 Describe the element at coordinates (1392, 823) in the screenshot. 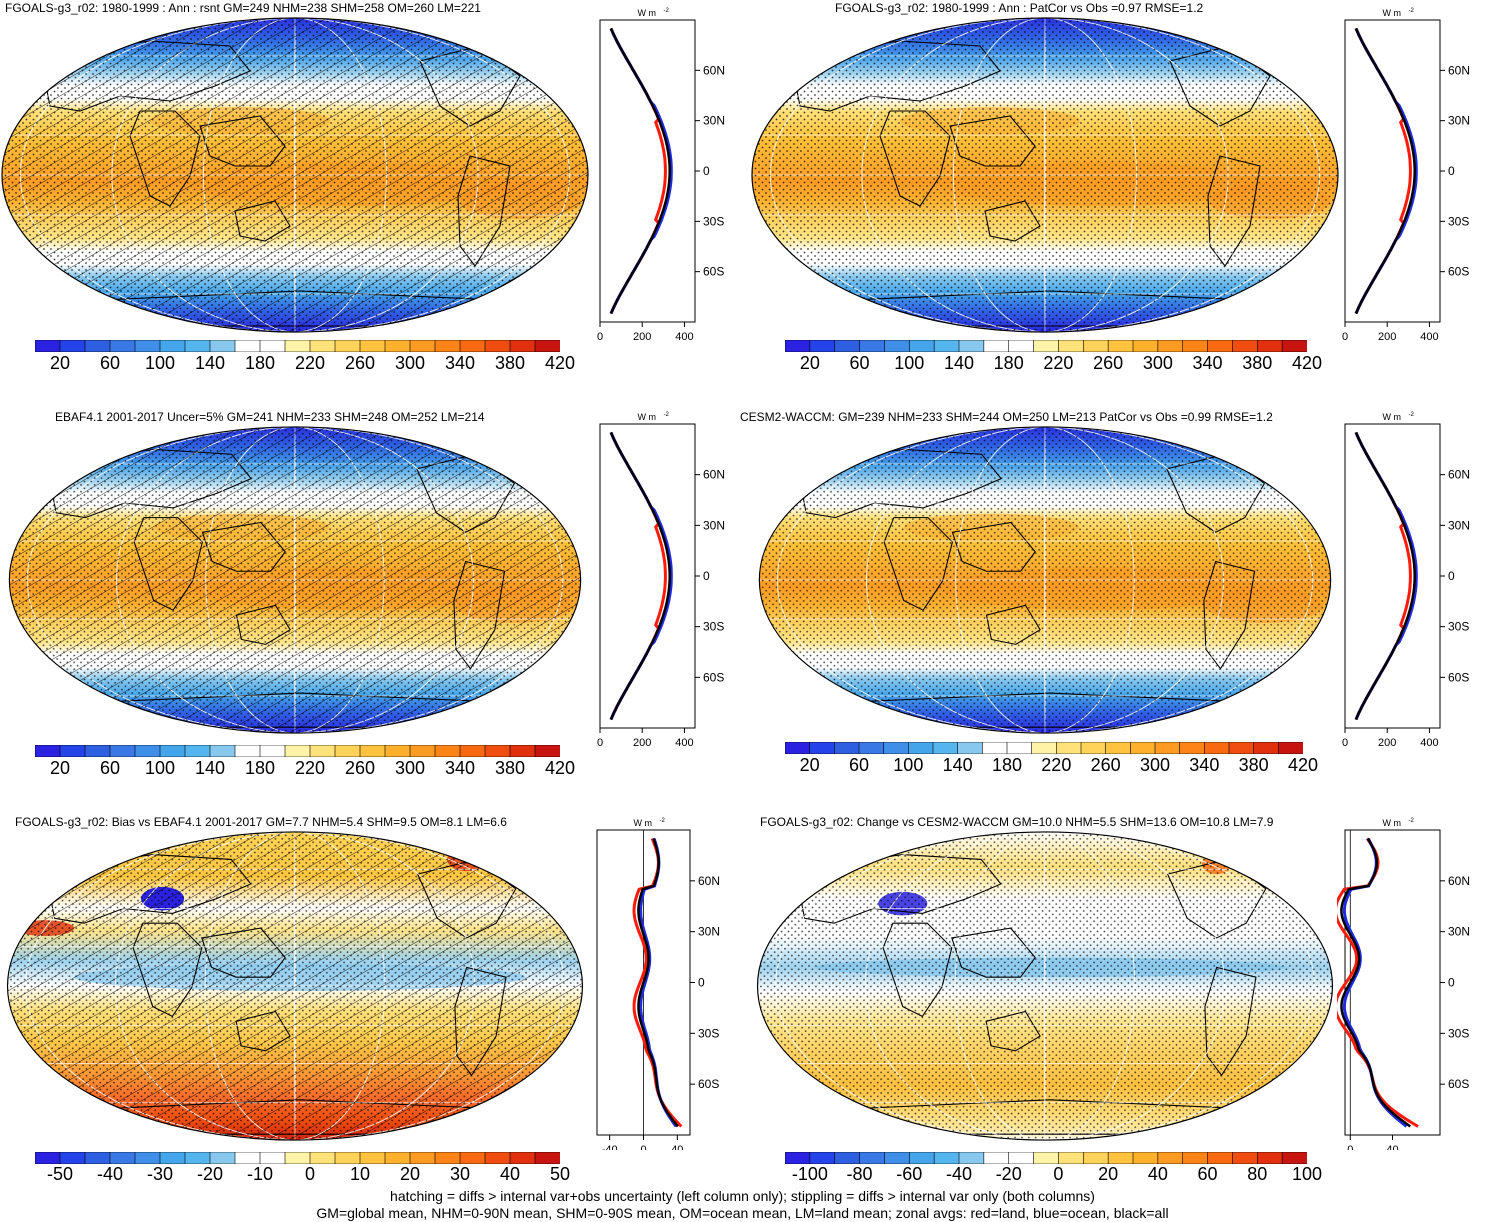

I see `zonal-unit-label: W m` at that location.